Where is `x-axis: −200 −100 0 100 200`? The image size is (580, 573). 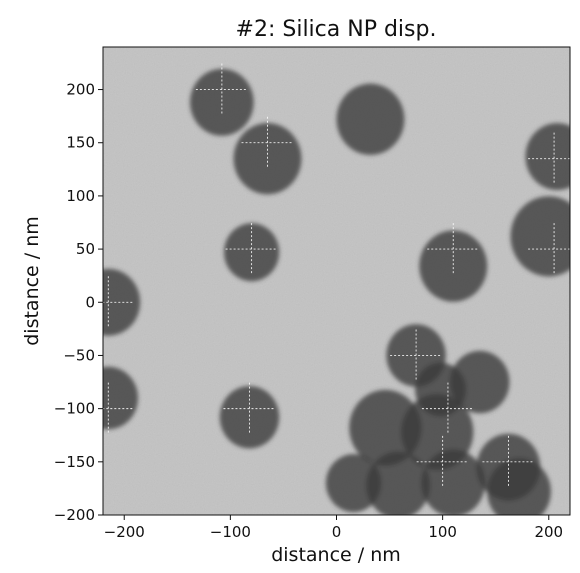 x-axis: −200 −100 0 100 200 is located at coordinates (333, 528).